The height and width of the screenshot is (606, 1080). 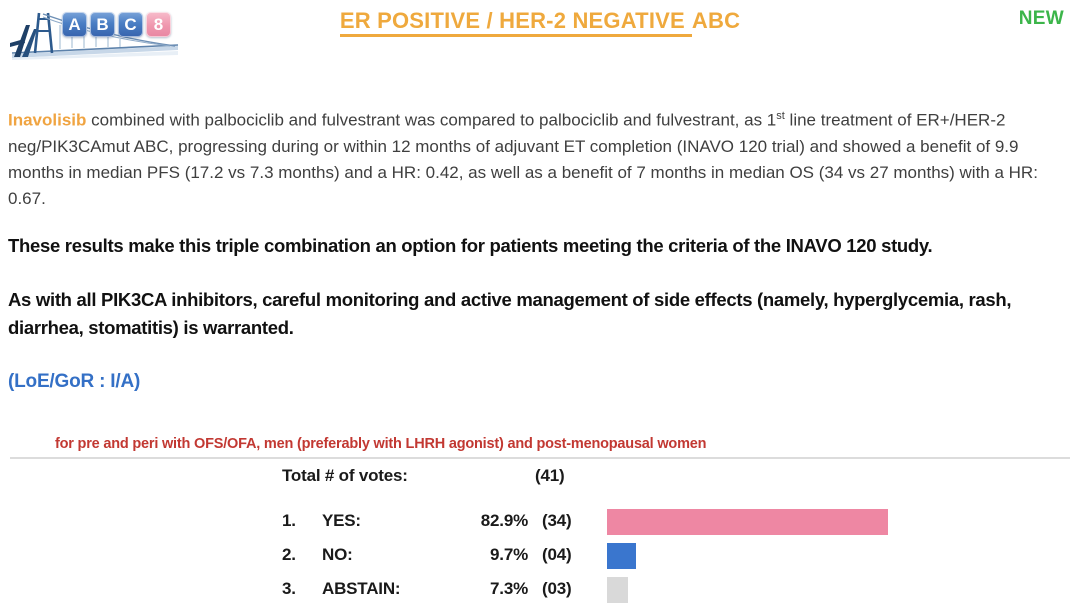 I want to click on drug-name-highlight: Inavolisib, so click(x=47, y=120).